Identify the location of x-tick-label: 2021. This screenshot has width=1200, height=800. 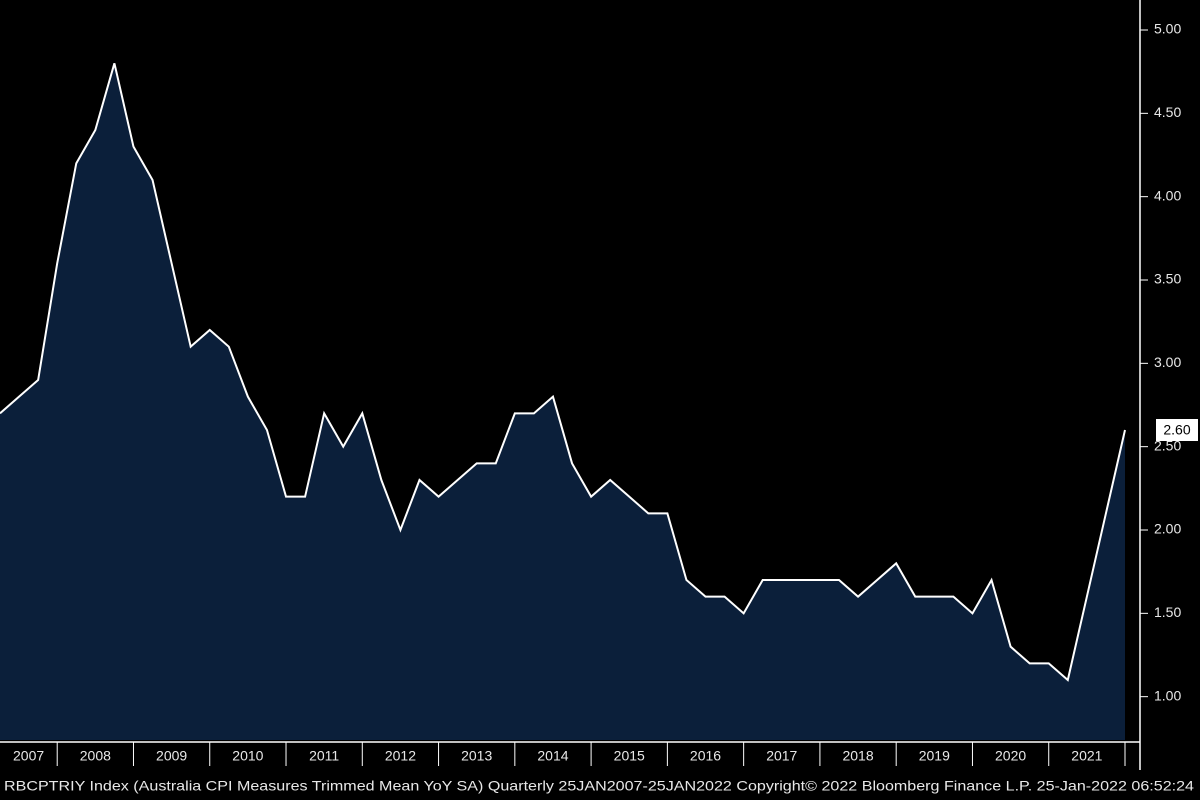
(1086, 756).